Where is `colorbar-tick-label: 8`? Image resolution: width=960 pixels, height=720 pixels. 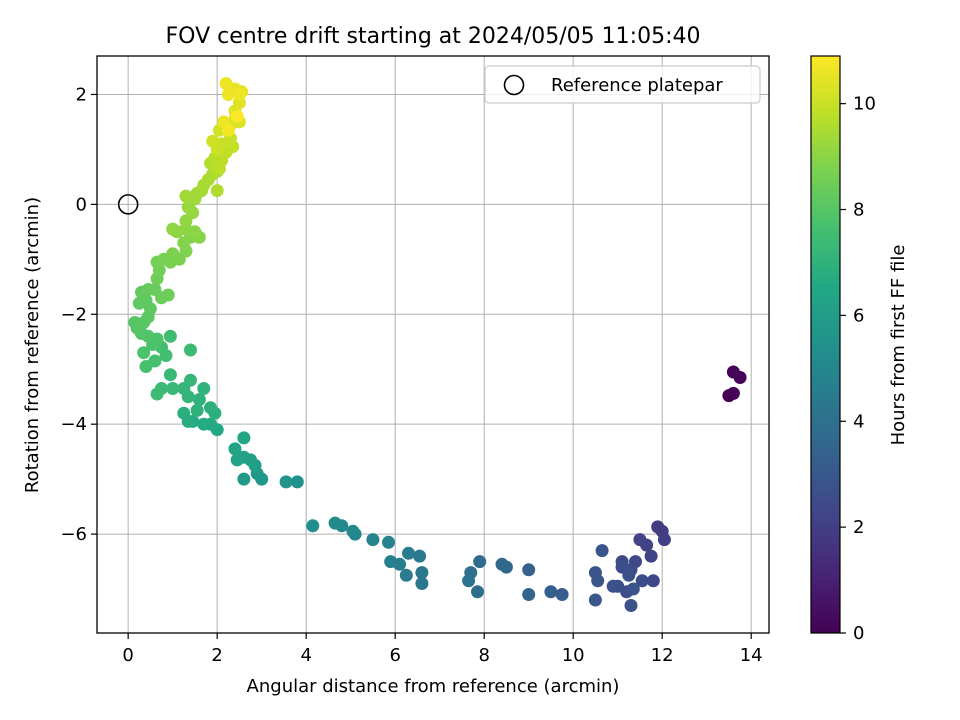 colorbar-tick-label: 8 is located at coordinates (858, 210).